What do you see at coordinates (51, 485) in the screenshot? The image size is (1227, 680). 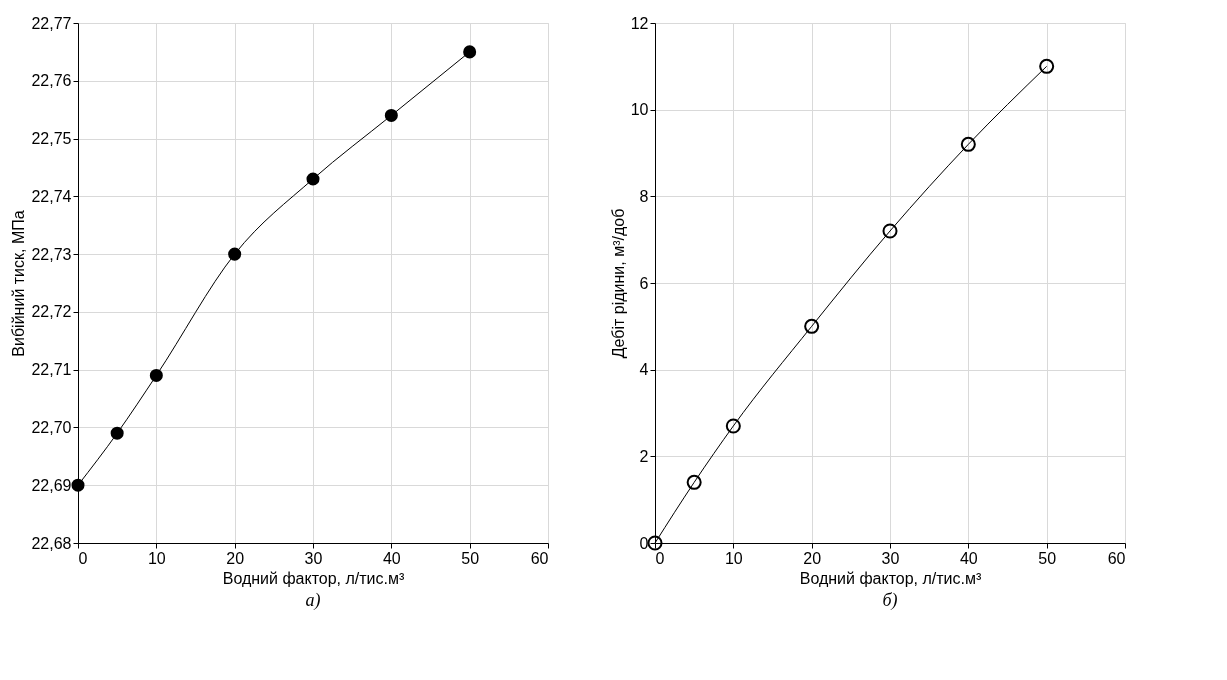 I see `y-tick-label: 22,69` at bounding box center [51, 485].